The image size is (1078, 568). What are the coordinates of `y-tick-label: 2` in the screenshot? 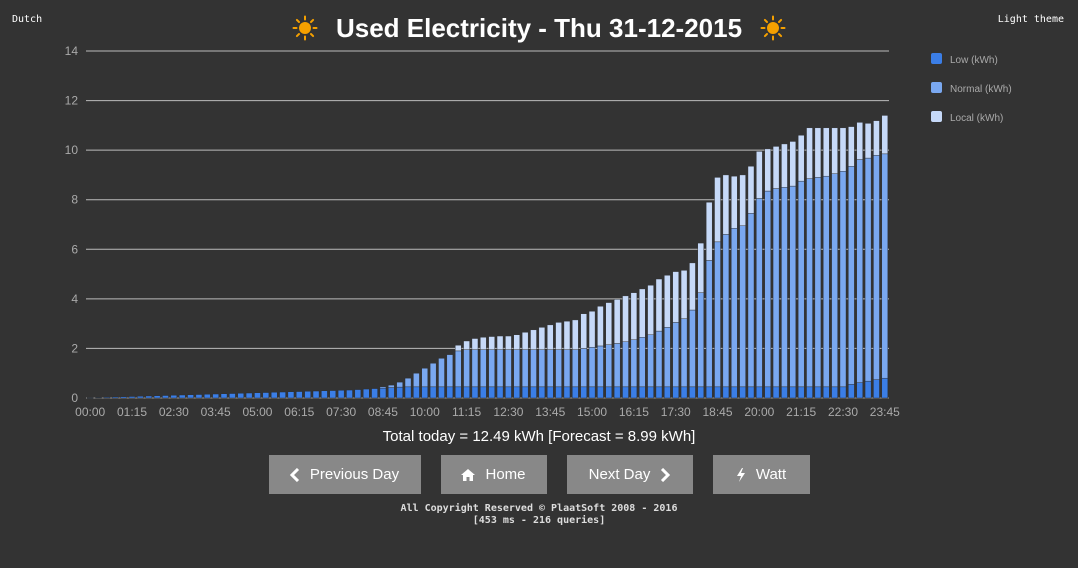 It's located at (74, 348).